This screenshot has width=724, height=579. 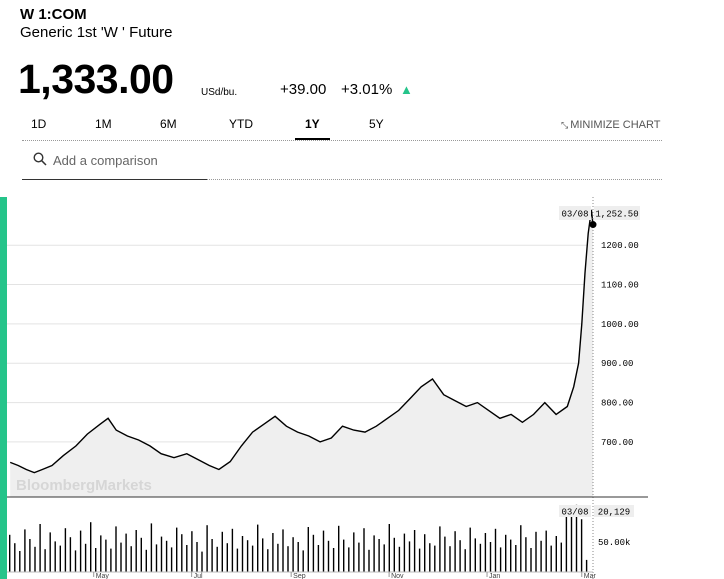 What do you see at coordinates (114, 179) in the screenshot?
I see `search-underline` at bounding box center [114, 179].